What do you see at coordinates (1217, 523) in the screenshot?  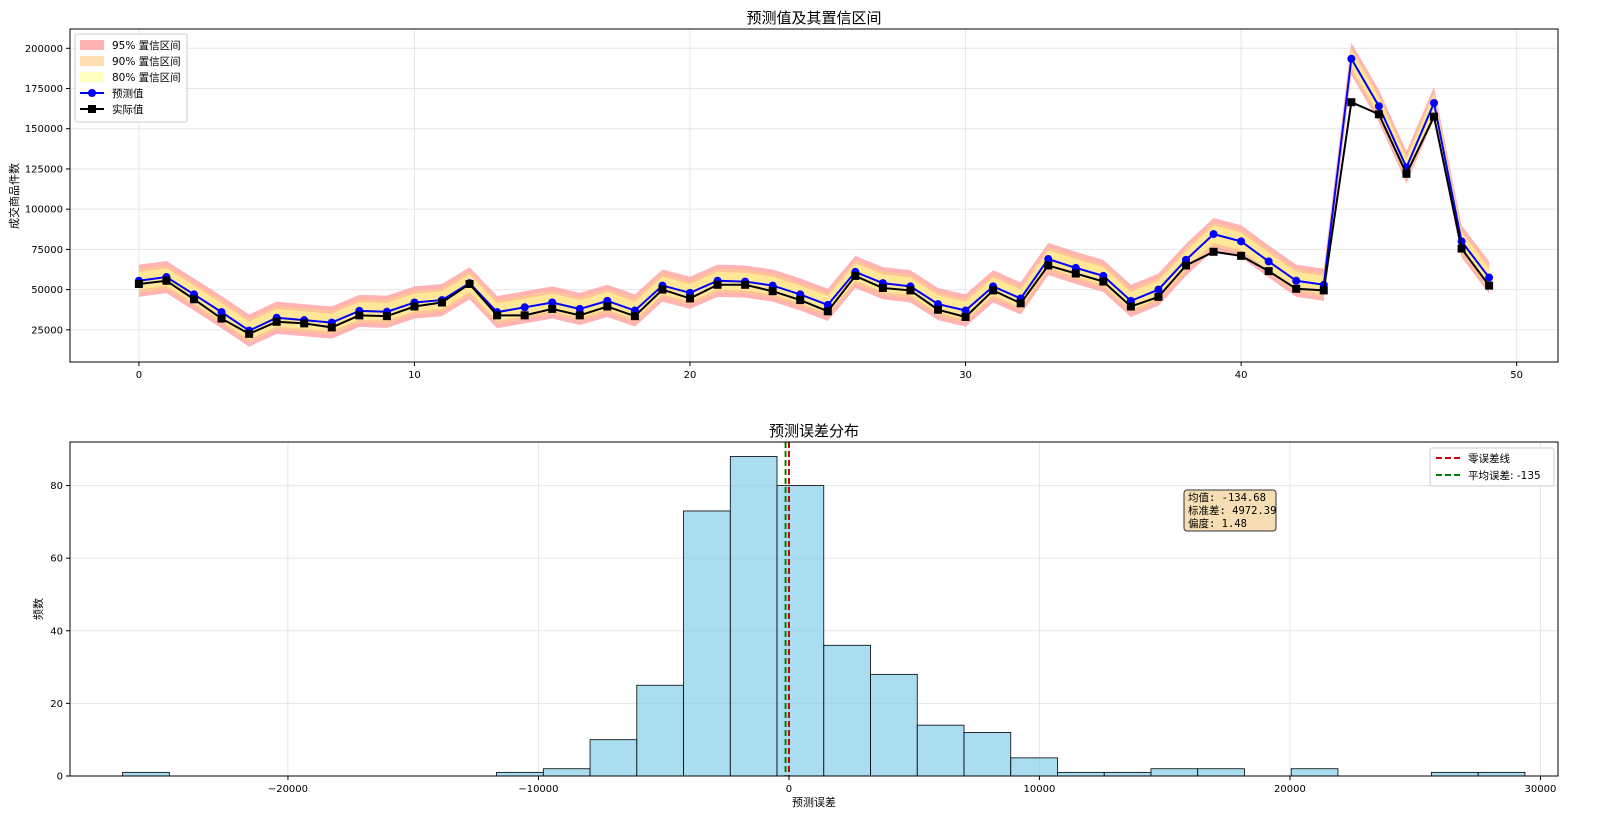 I see `stats-skew: 偏度: 1.48` at bounding box center [1217, 523].